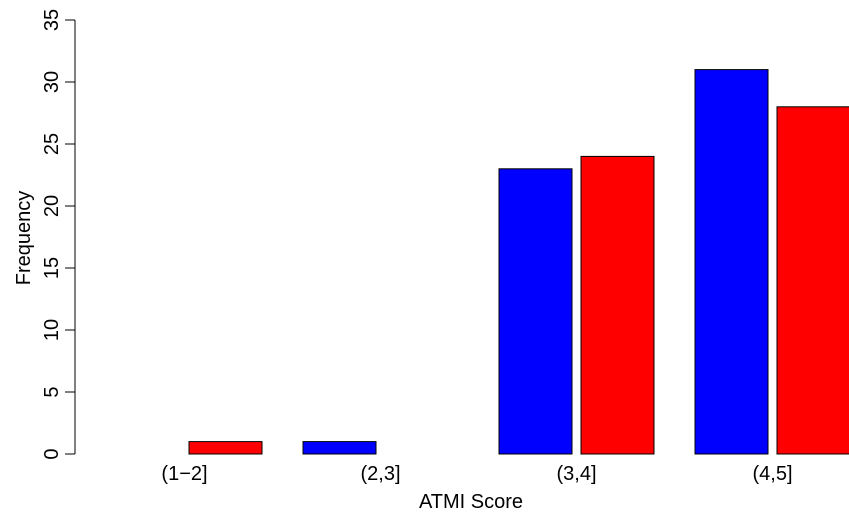  I want to click on y-tick-label: 5, so click(52, 391).